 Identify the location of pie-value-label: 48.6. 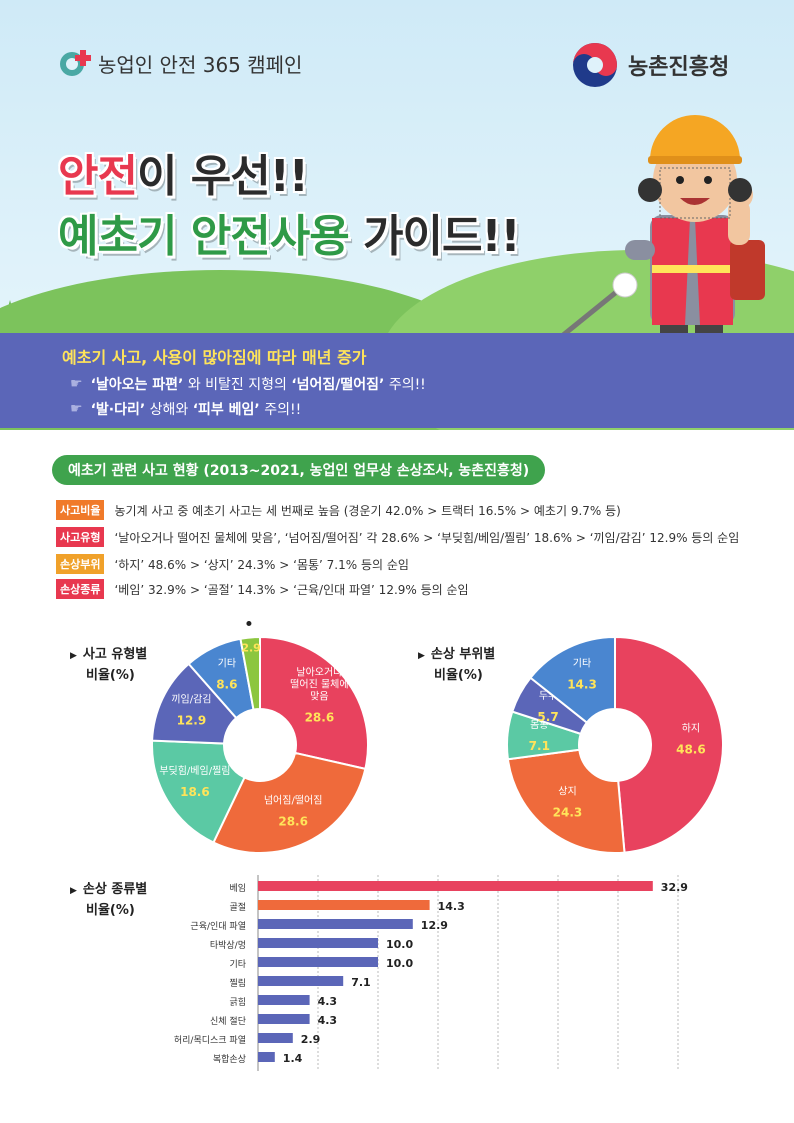
(691, 750).